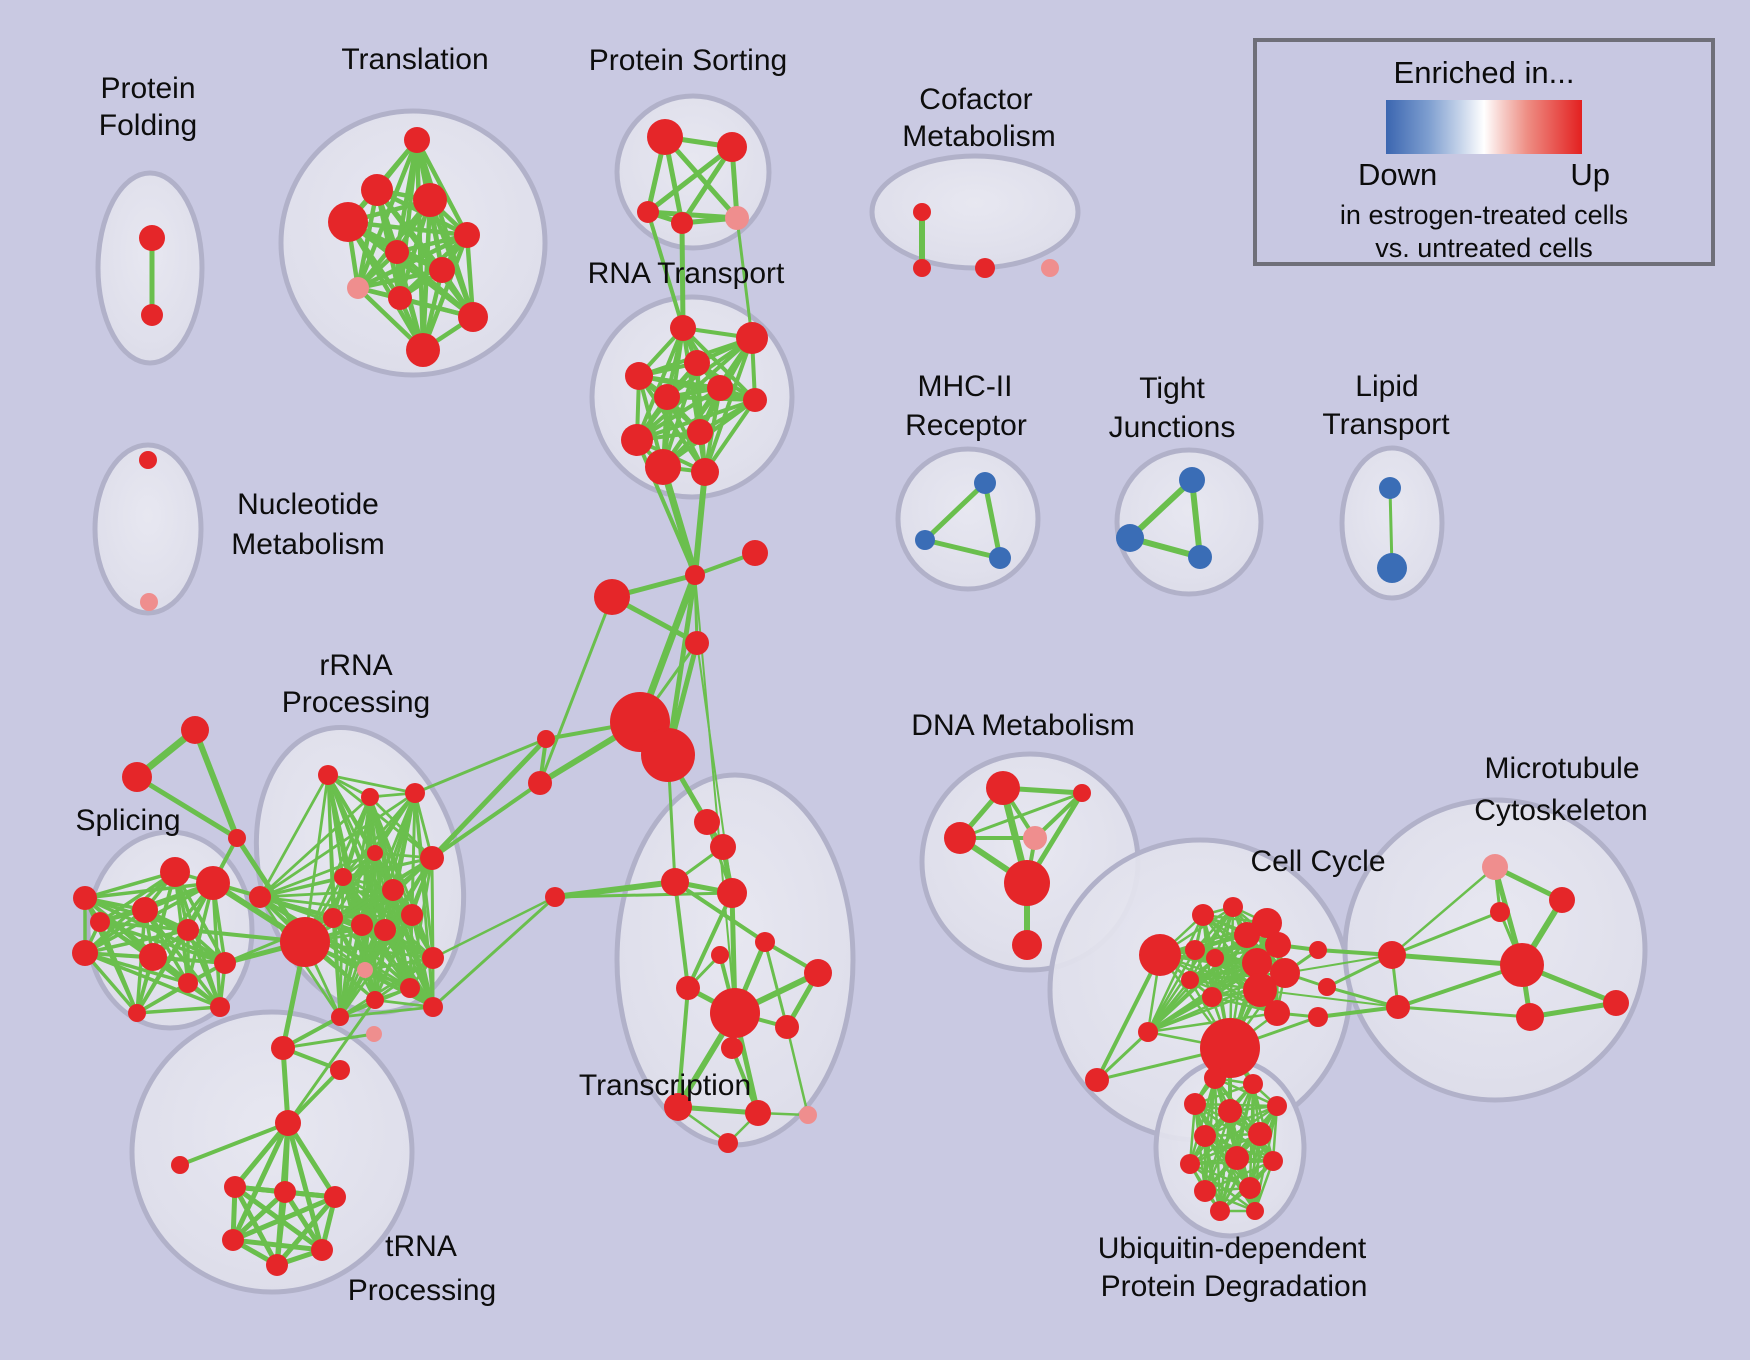  What do you see at coordinates (1392, 568) in the screenshot?
I see `node-lp1` at bounding box center [1392, 568].